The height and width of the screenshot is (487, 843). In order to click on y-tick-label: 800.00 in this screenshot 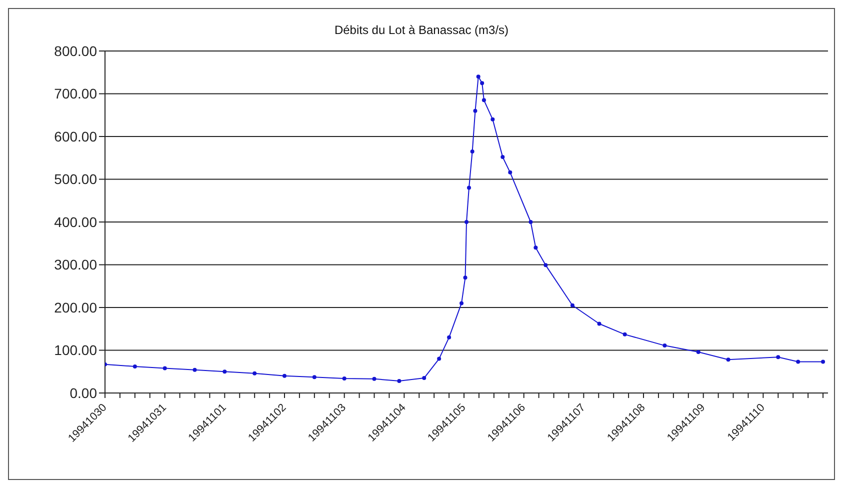, I will do `click(76, 50)`.